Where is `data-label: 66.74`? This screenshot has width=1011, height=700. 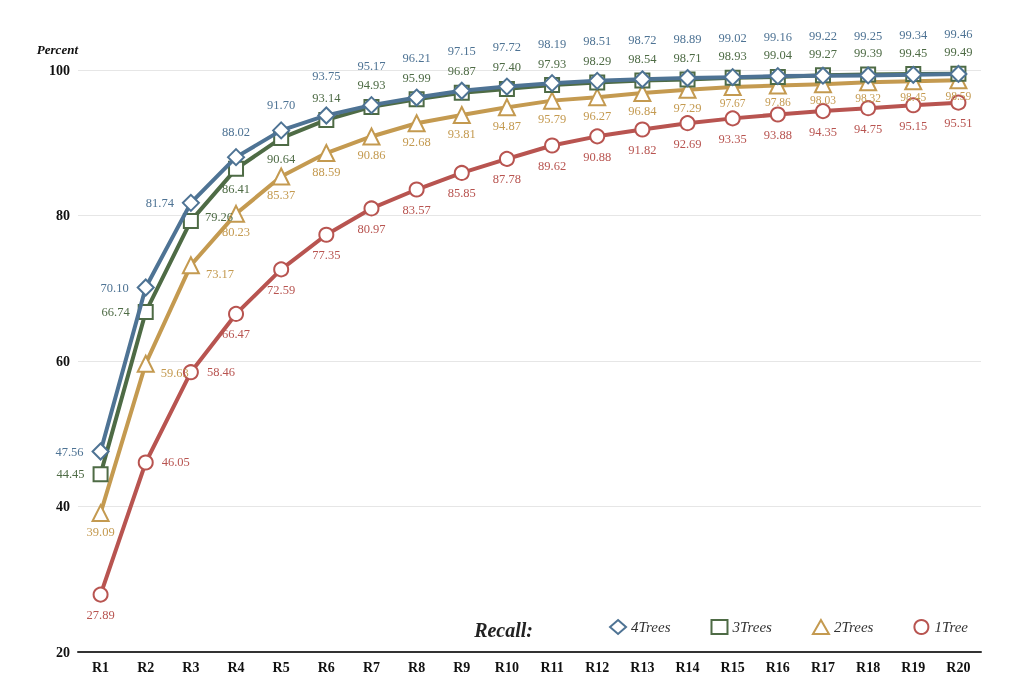 data-label: 66.74 is located at coordinates (116, 311).